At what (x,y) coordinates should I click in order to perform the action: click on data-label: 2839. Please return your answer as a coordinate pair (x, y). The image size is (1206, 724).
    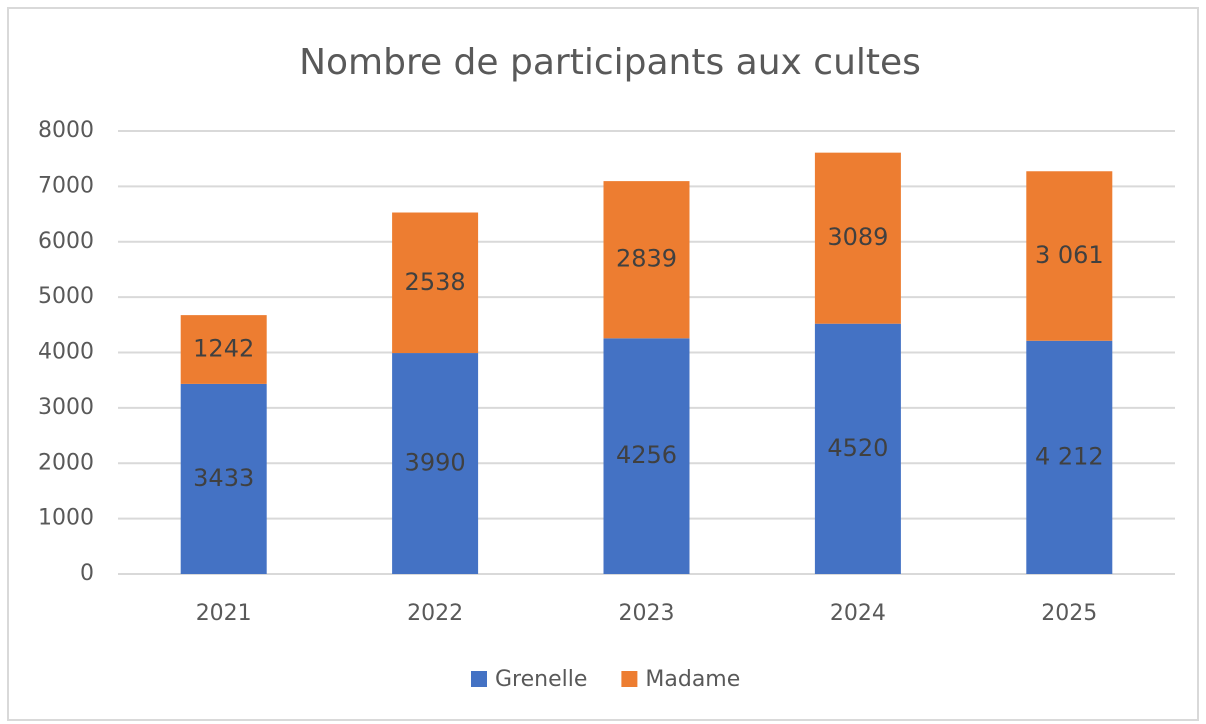
    Looking at the image, I should click on (646, 259).